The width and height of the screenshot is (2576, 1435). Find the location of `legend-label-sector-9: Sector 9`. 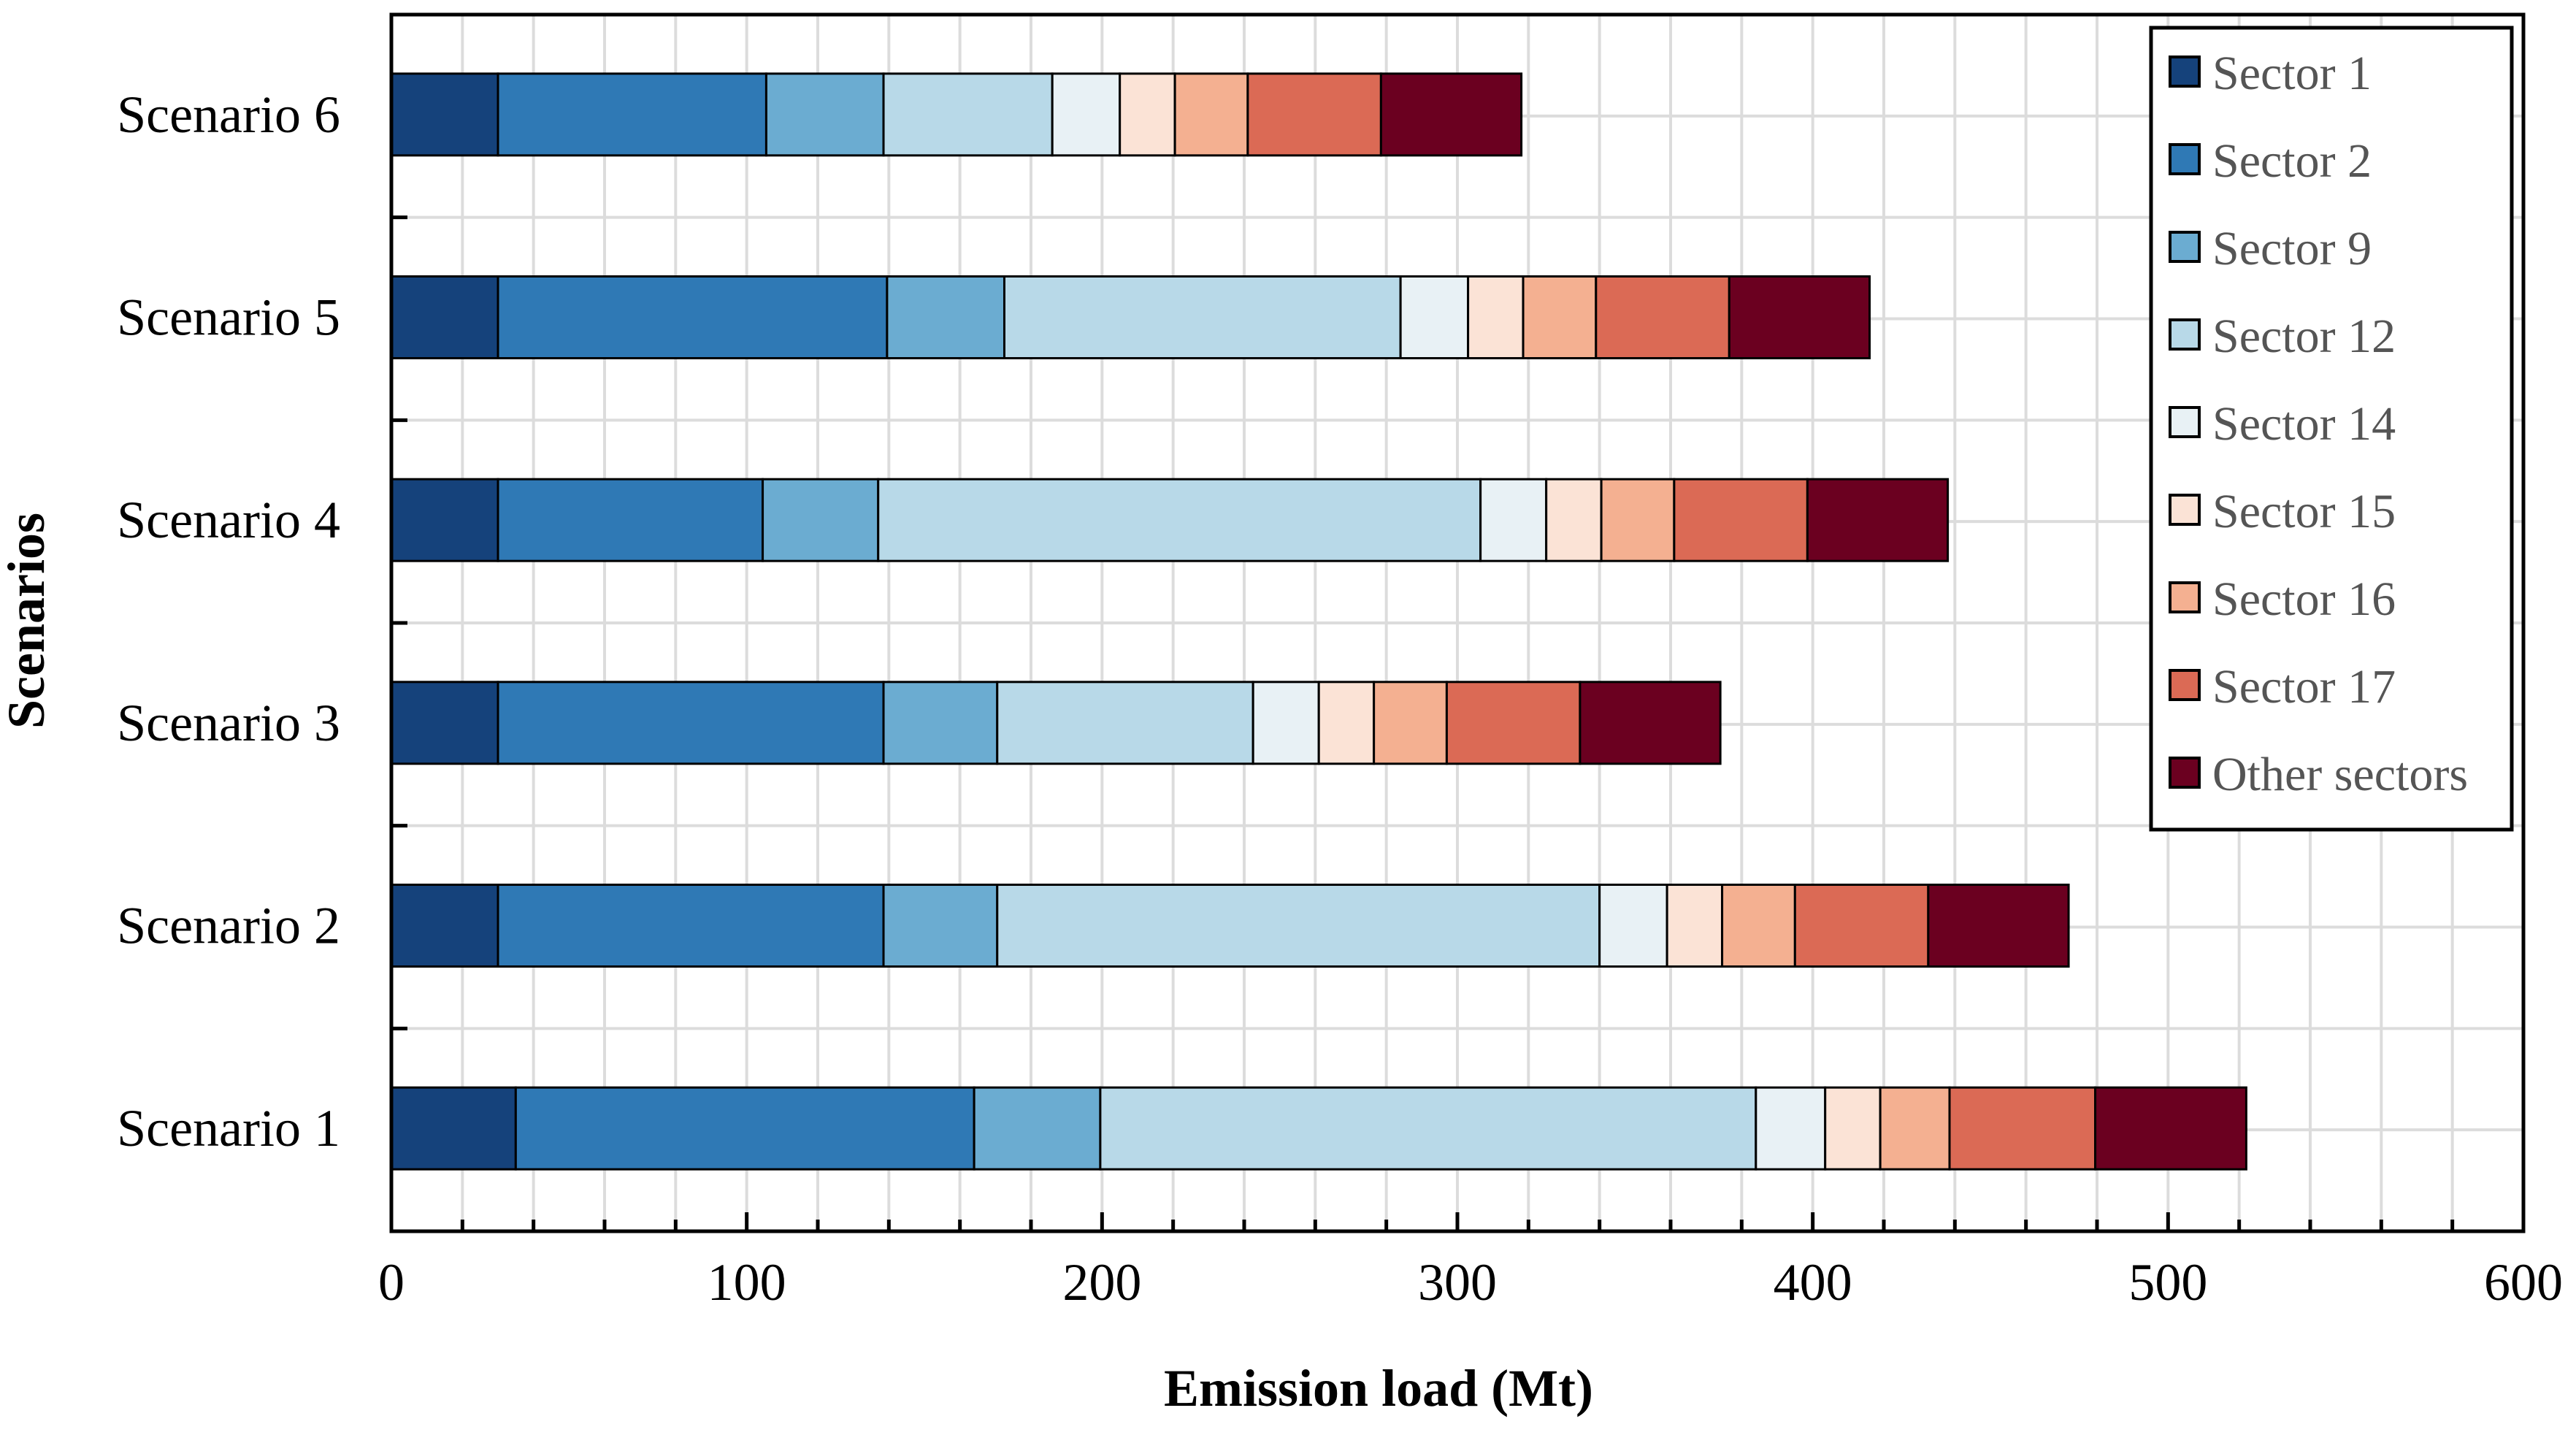

legend-label-sector-9: Sector 9 is located at coordinates (2292, 249).